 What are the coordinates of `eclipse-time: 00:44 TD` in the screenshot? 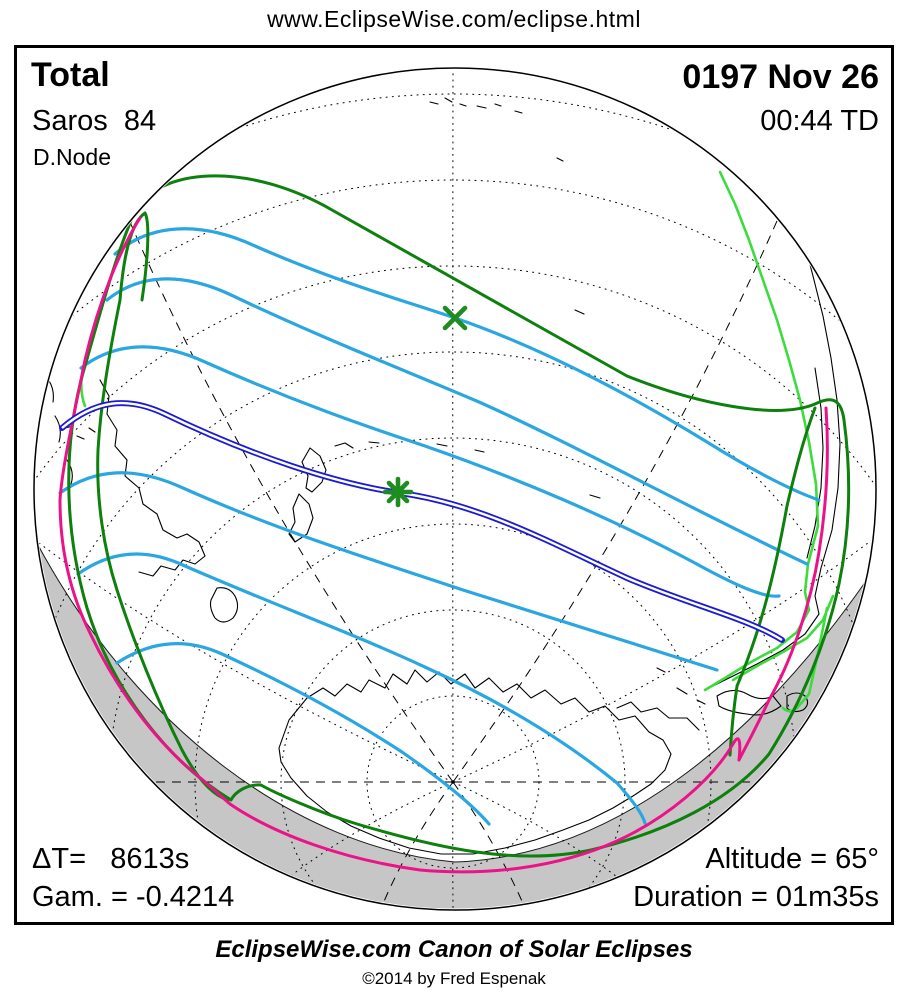 It's located at (819, 121).